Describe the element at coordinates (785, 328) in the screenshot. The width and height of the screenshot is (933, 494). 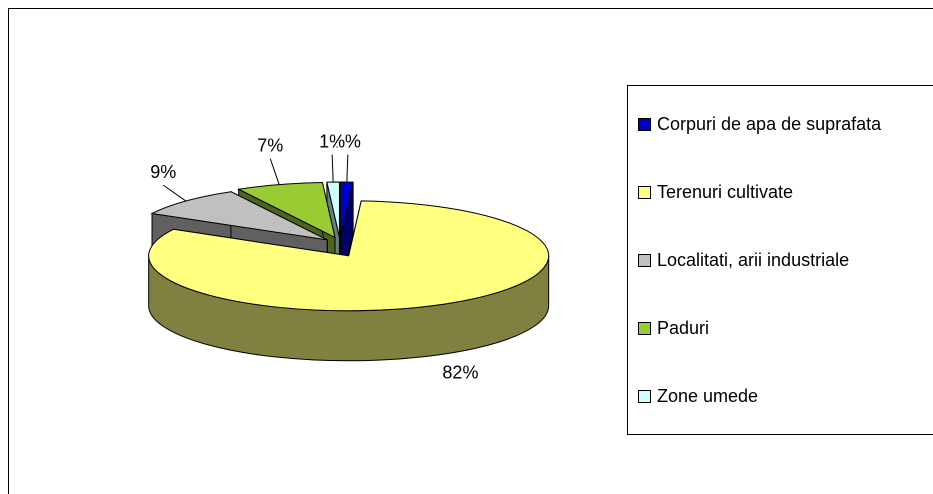
I see `legend-item: Paduri` at that location.